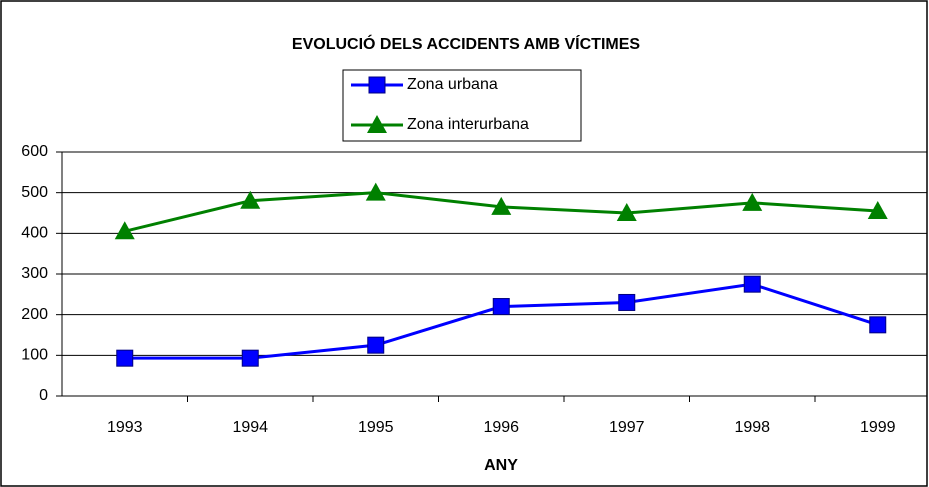 The image size is (929, 487). Describe the element at coordinates (34, 273) in the screenshot. I see `y-tick-label: 300` at that location.